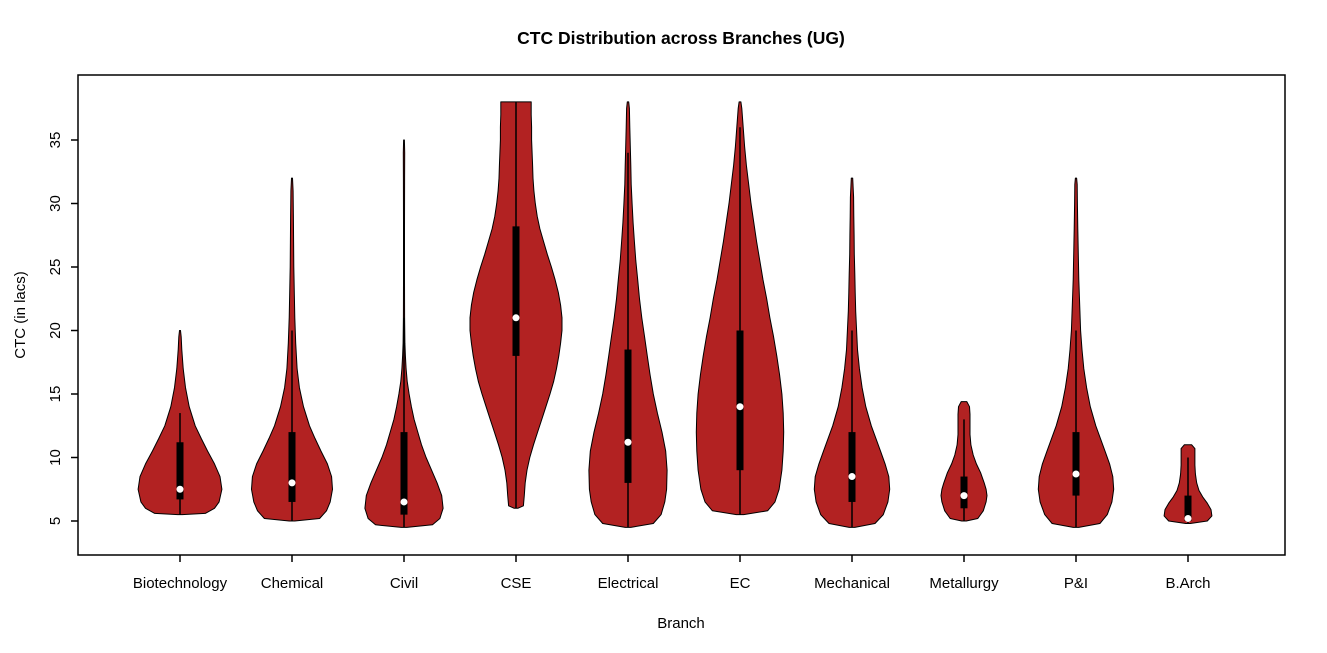 The image size is (1327, 653). Describe the element at coordinates (740, 583) in the screenshot. I see `x-tick-label-ec: EC` at that location.